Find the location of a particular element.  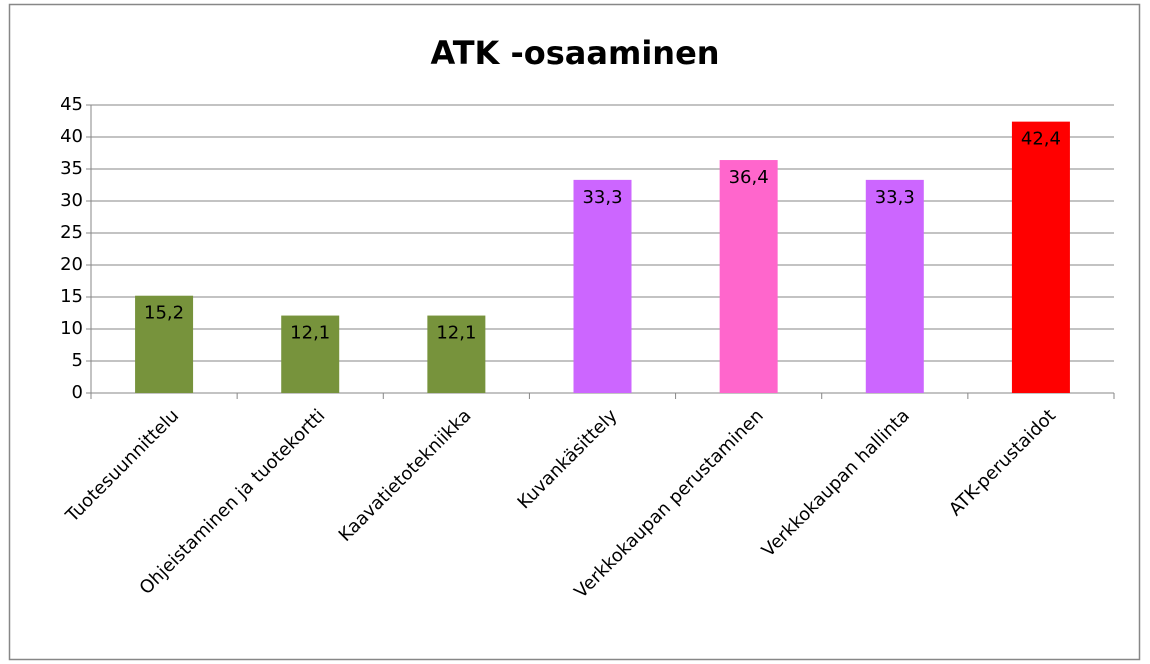

y-tick-label: 35 is located at coordinates (71, 168).